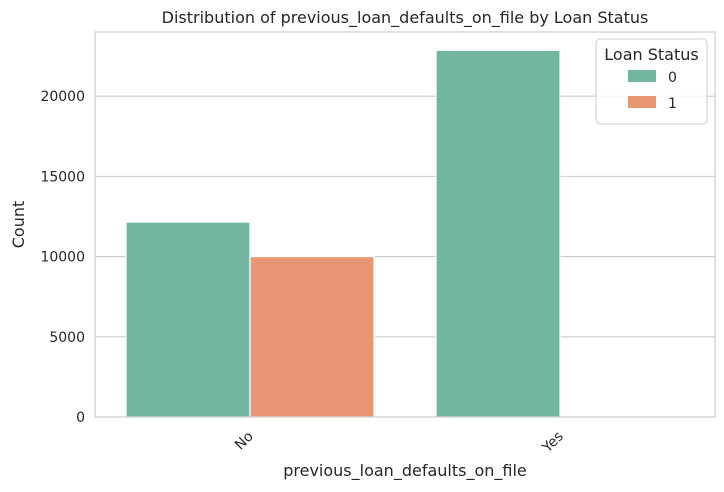  I want to click on x-tick-label: No, so click(244, 441).